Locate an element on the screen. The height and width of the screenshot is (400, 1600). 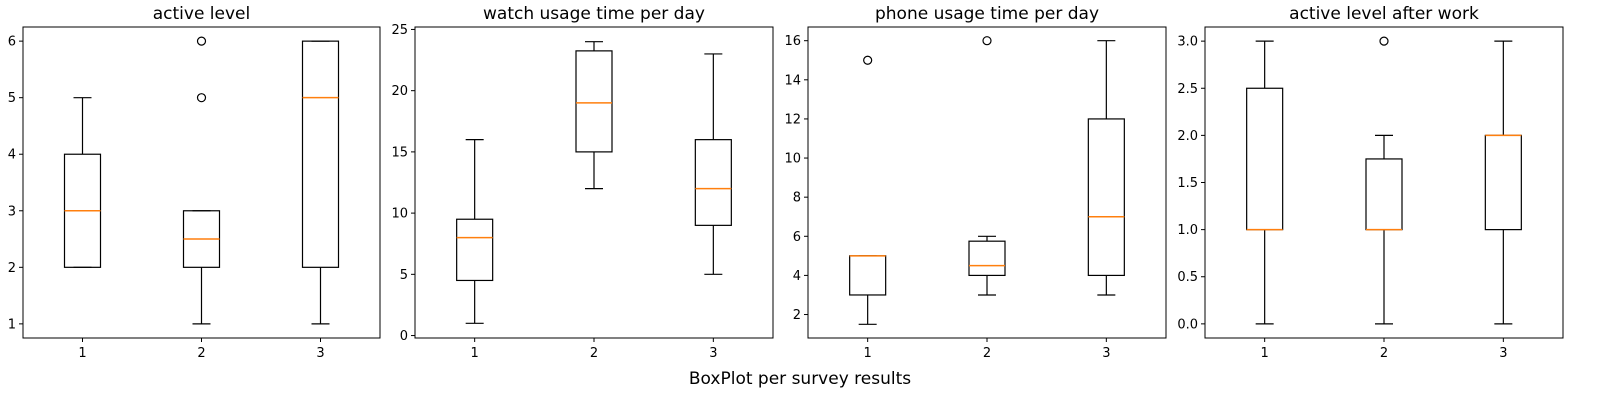
y-tick-label: 14 is located at coordinates (792, 80).